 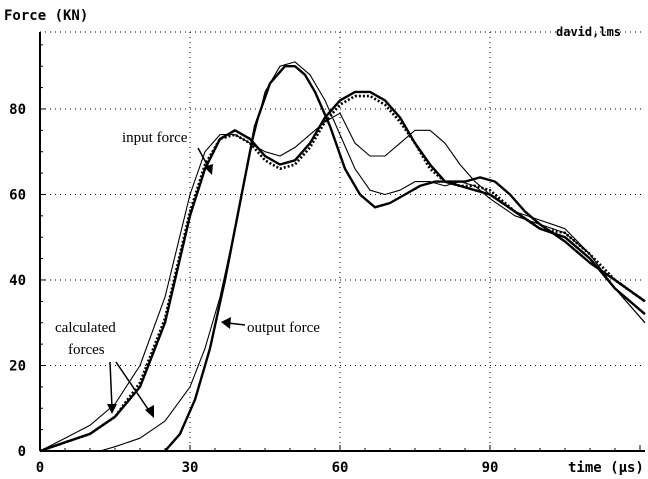 What do you see at coordinates (17, 366) in the screenshot?
I see `y-tick-label-20: 20` at bounding box center [17, 366].